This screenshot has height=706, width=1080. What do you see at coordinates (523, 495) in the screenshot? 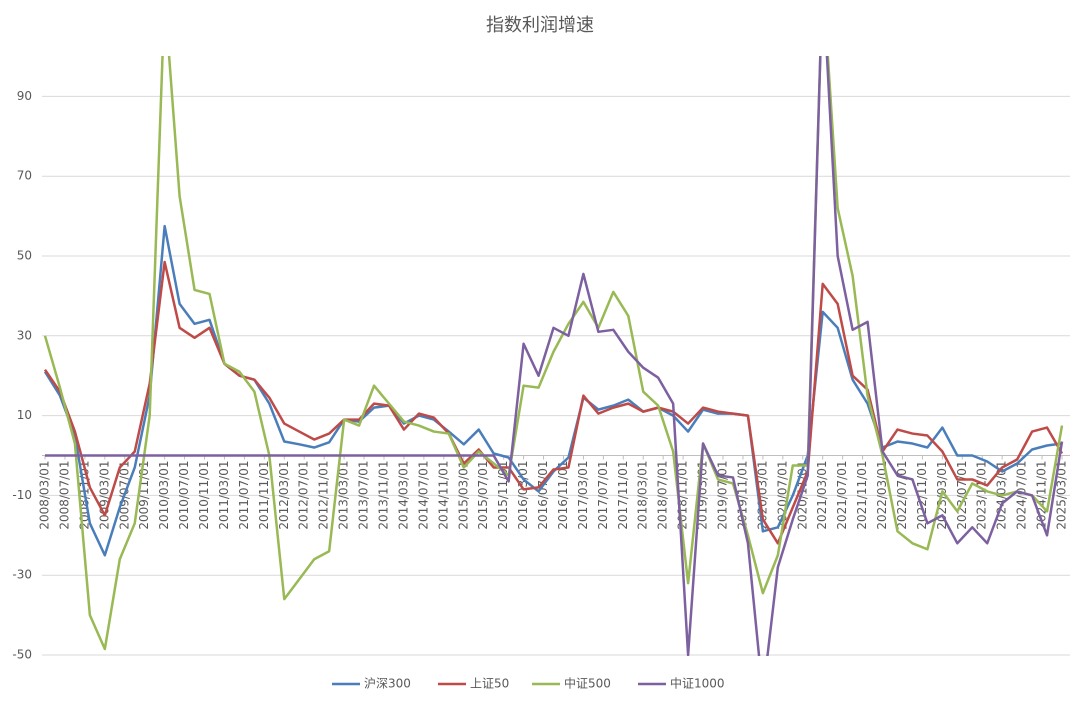
I see `x-tick-label: 2016/03/01` at bounding box center [523, 495].